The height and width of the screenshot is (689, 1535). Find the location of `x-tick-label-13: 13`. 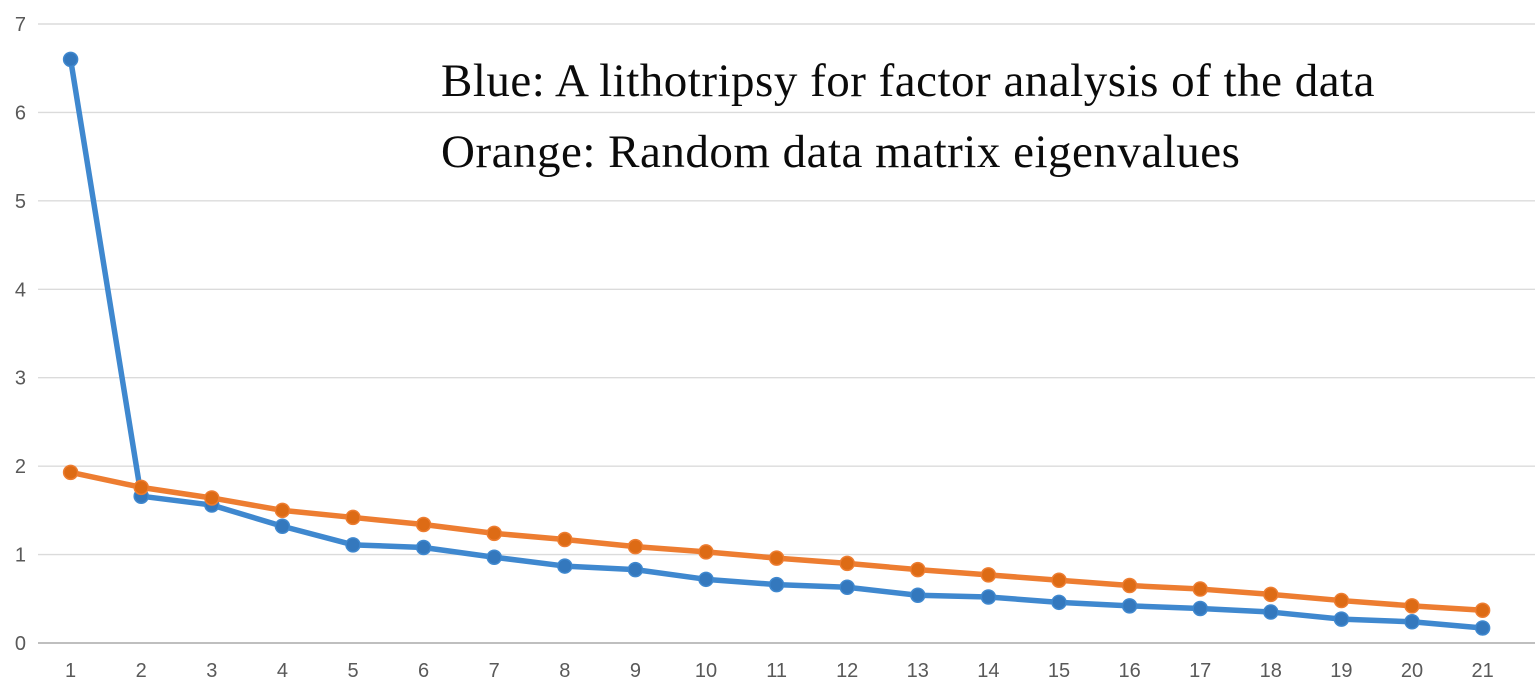

x-tick-label-13: 13 is located at coordinates (918, 671).